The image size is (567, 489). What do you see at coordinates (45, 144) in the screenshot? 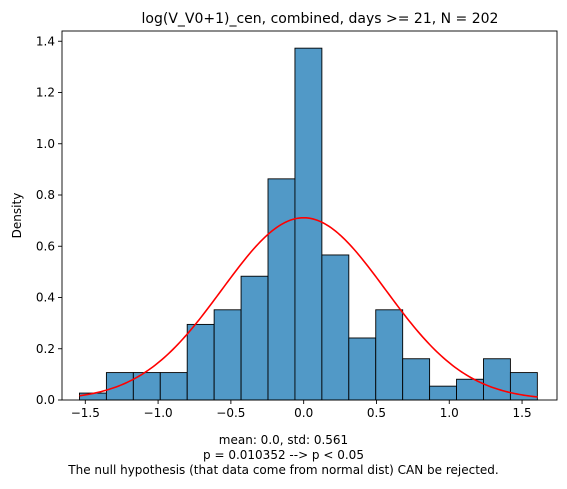
I see `y-tick-label: 1.0` at bounding box center [45, 144].